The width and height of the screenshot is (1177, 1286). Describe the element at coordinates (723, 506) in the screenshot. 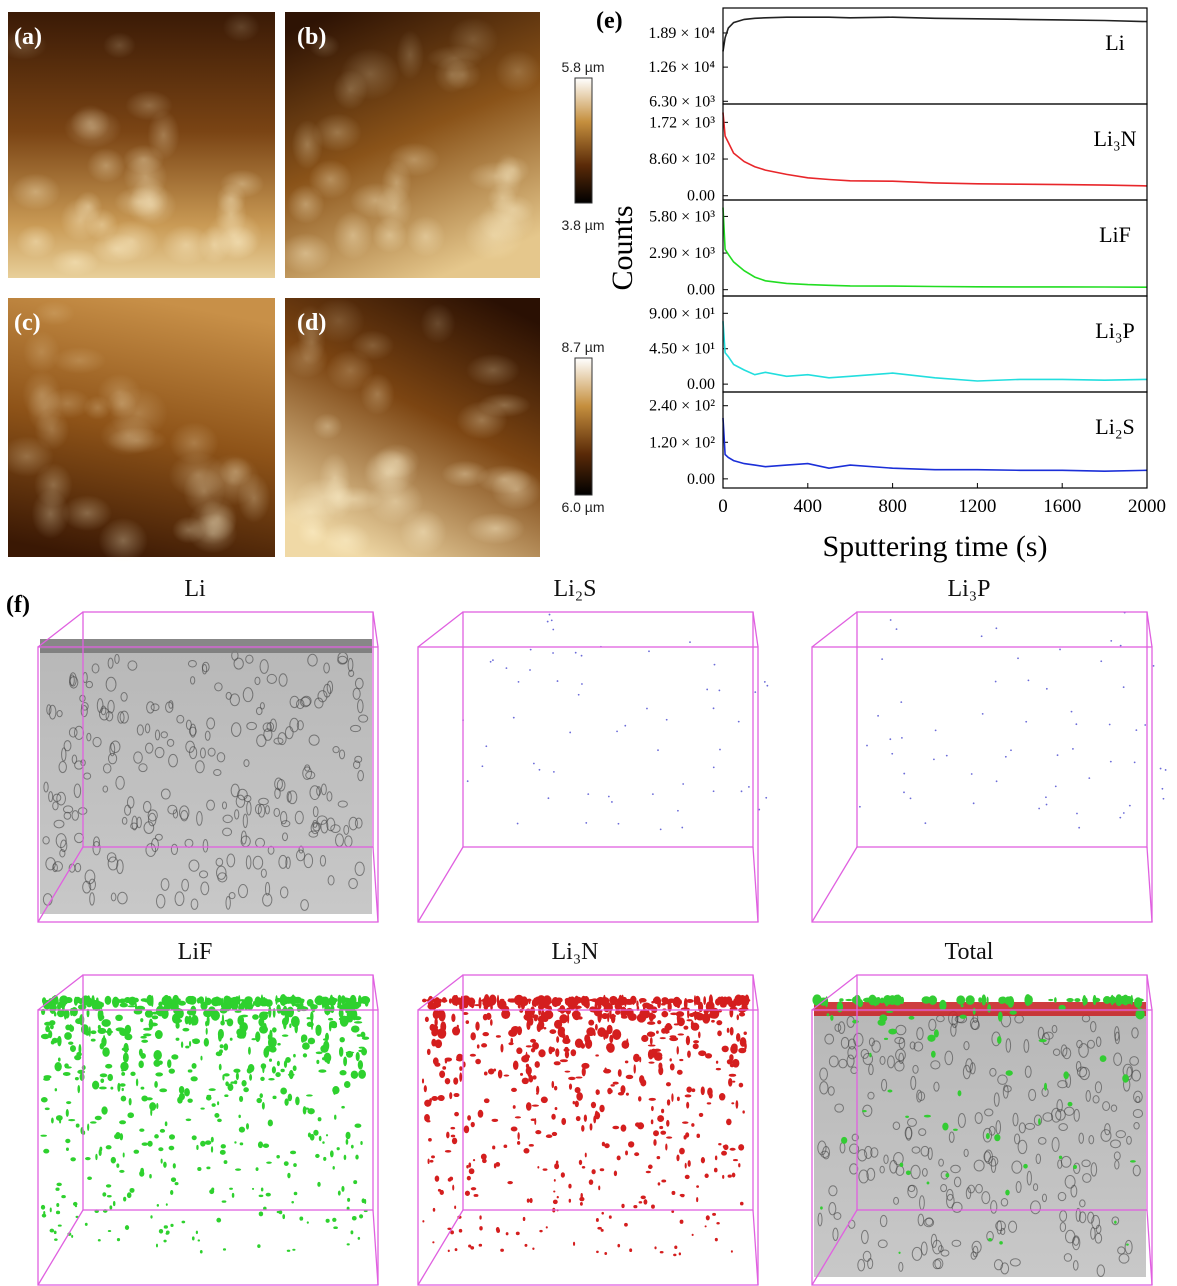

I see `x-tick-label: 0` at that location.